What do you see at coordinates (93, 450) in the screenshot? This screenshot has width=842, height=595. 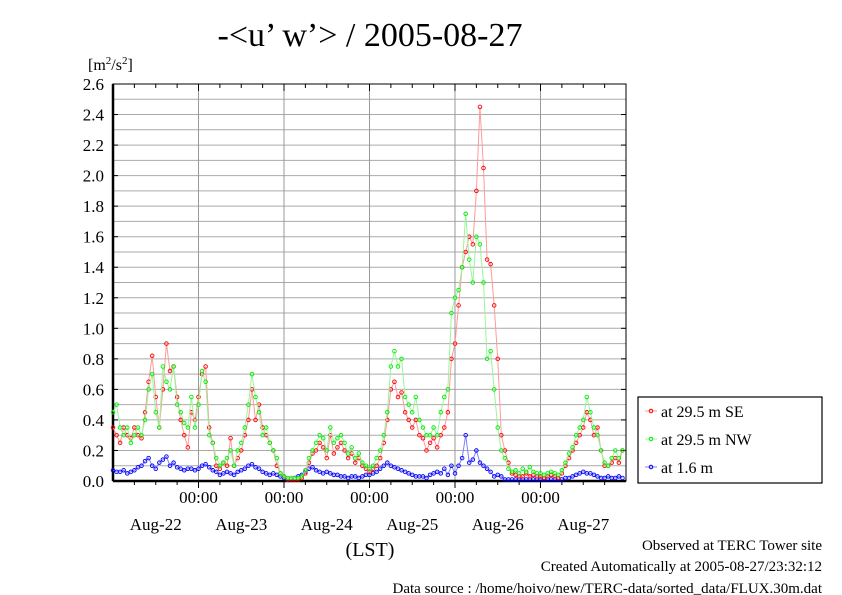 I see `y-tick-label: 0.2` at bounding box center [93, 450].